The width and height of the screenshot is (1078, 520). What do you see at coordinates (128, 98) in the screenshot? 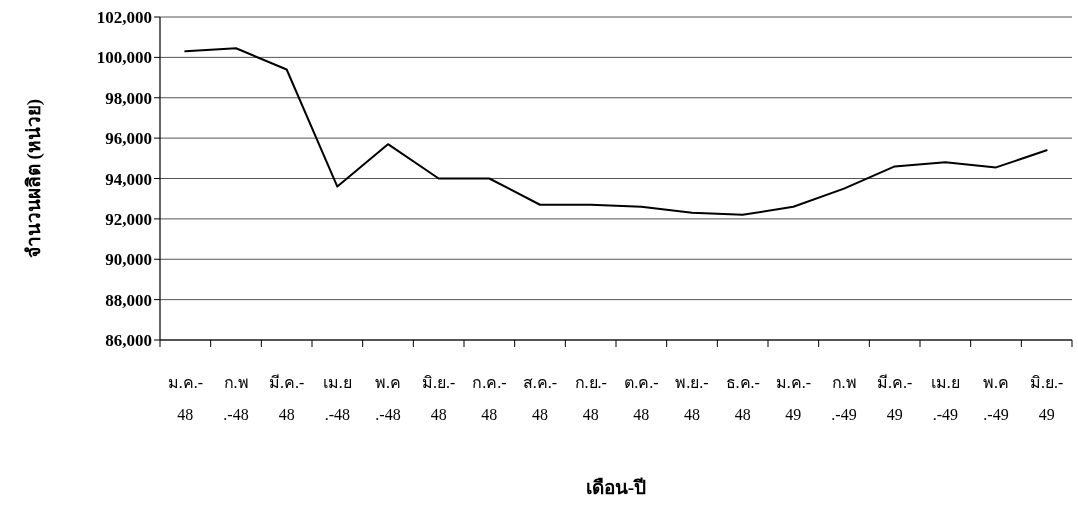
I see `y-tick-label: 98,000` at bounding box center [128, 98].